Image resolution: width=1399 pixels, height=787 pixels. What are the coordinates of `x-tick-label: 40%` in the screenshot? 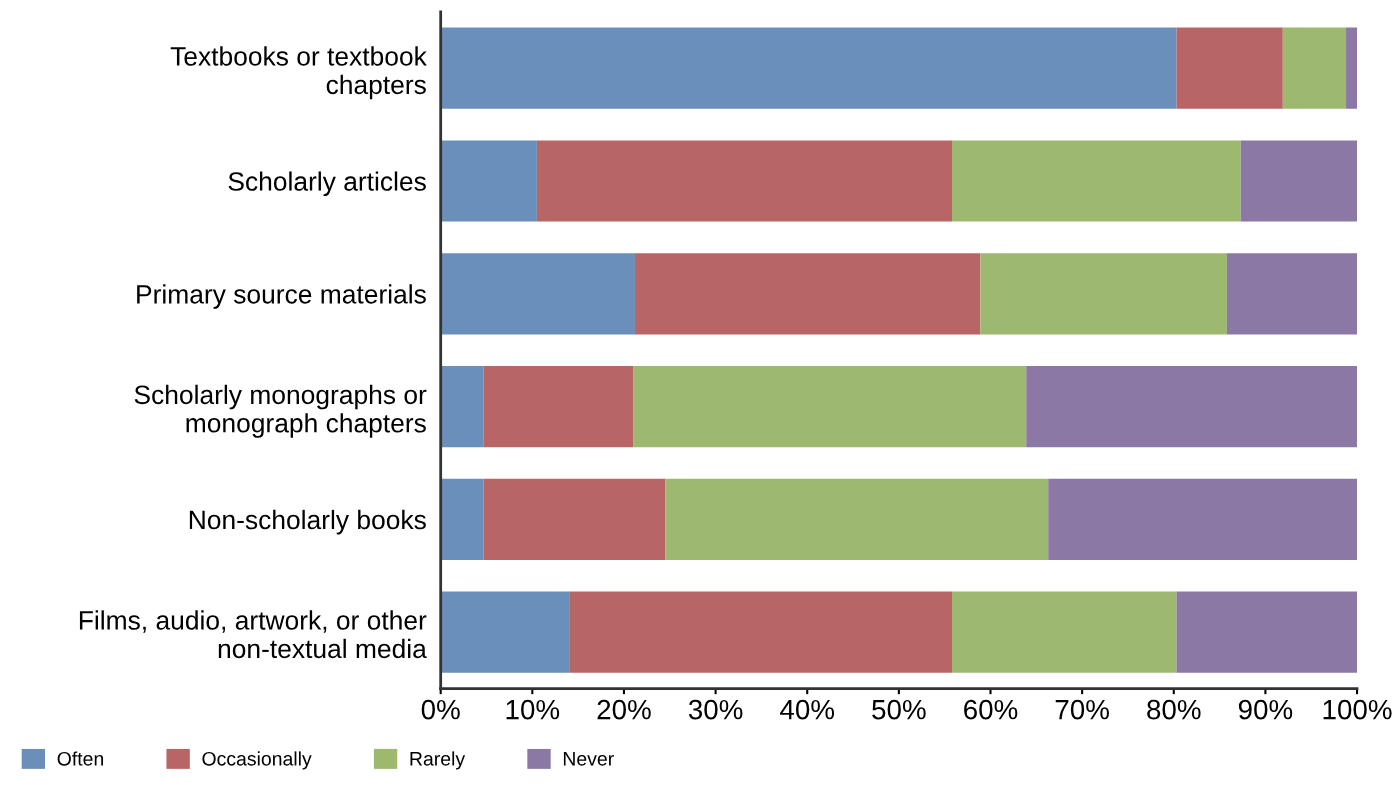 It's located at (807, 709).